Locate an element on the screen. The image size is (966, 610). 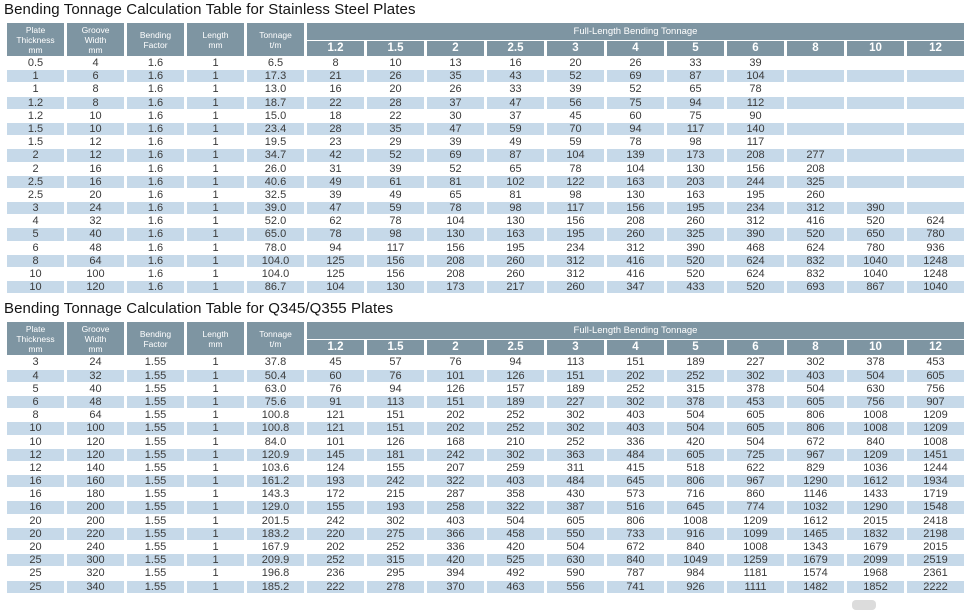
data-cell: 37.8 is located at coordinates (275, 362).